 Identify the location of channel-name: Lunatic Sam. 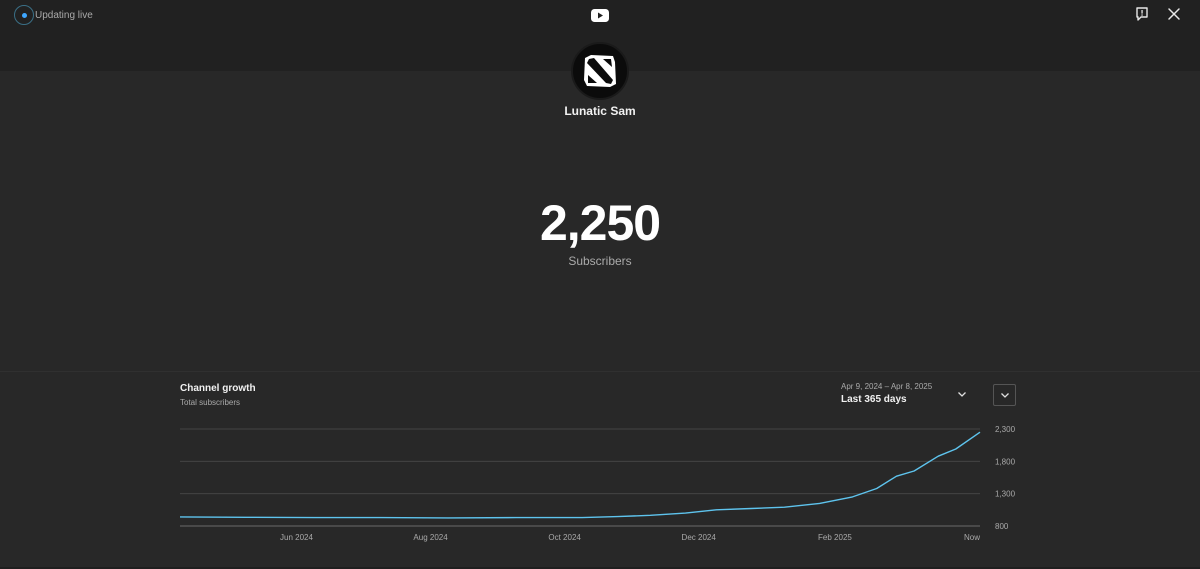
(600, 111).